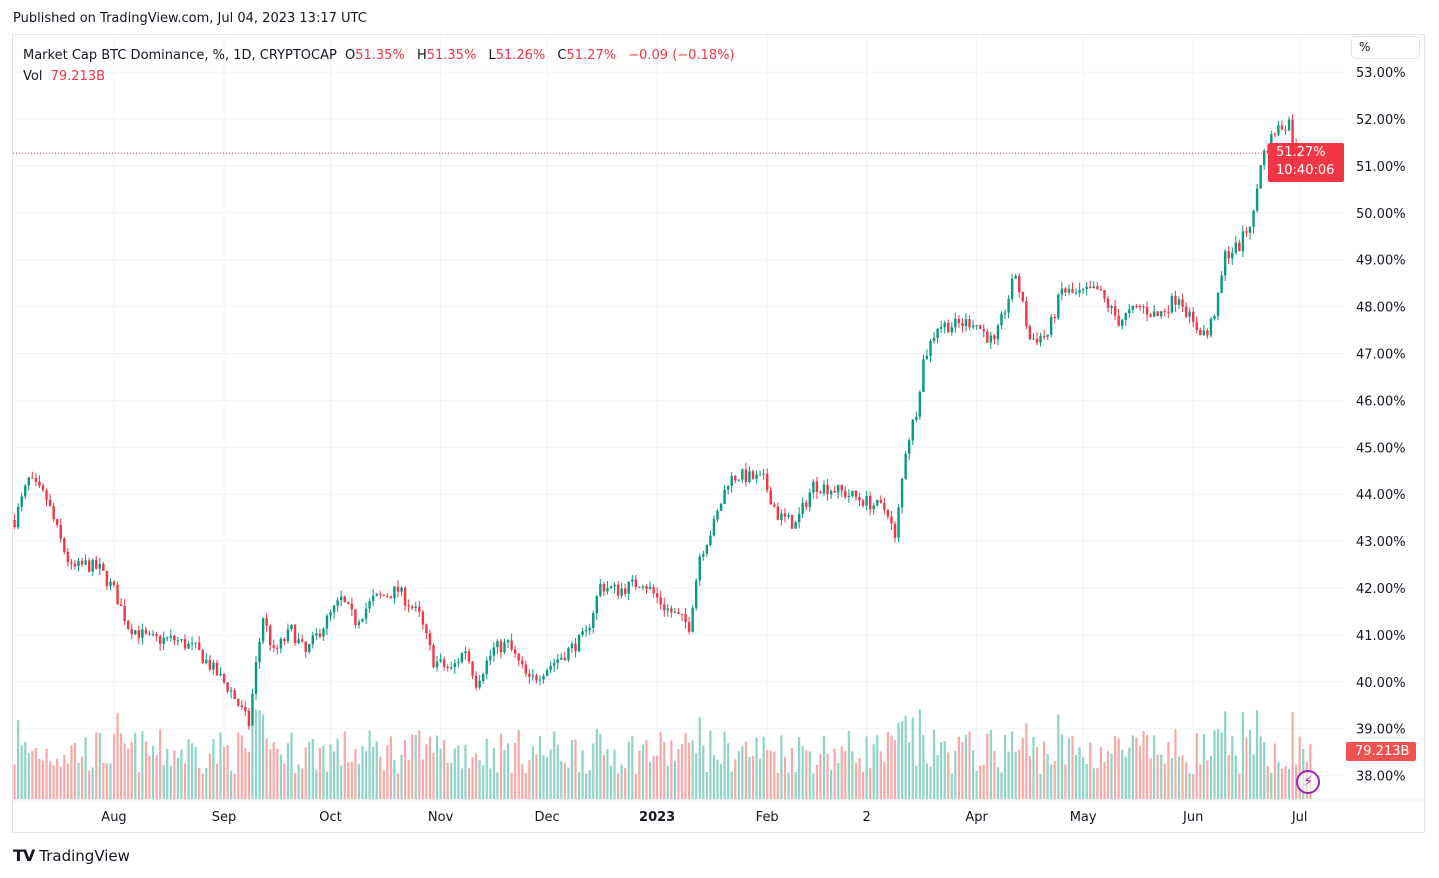  I want to click on y-tick-label: 46.00%, so click(1381, 401).